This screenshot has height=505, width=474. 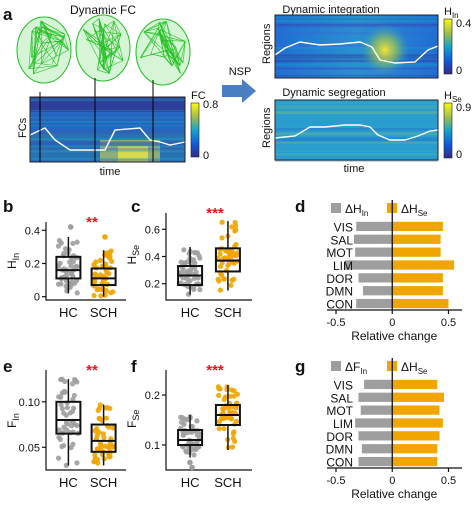 What do you see at coordinates (375, 278) in the screenshot?
I see `bar-dor-in` at bounding box center [375, 278].